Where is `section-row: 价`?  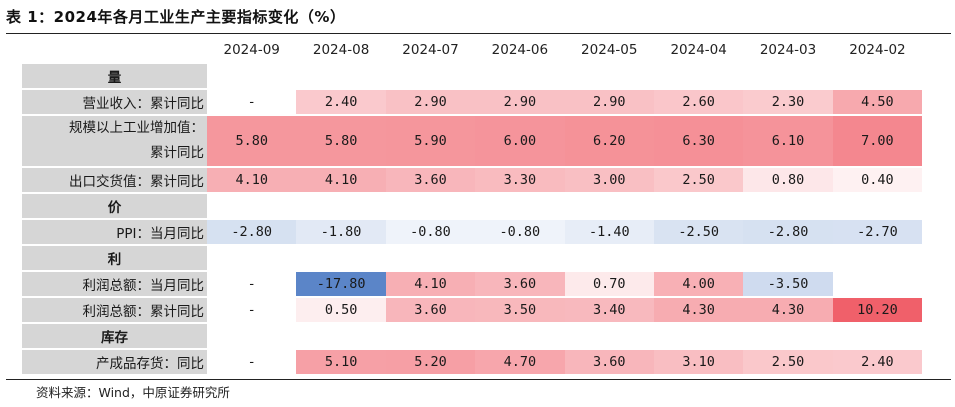 section-row: 价 is located at coordinates (472, 206).